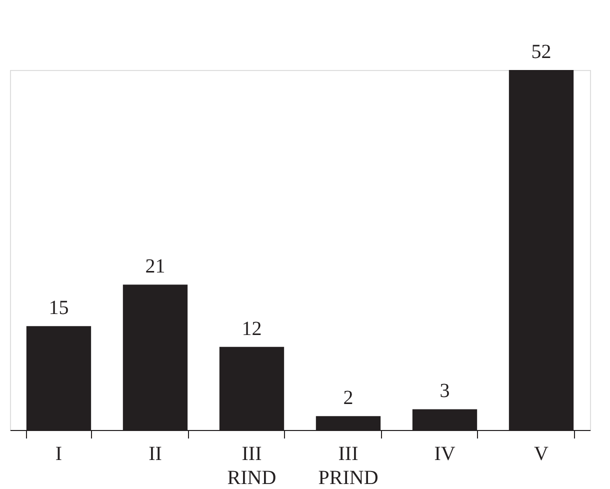 Image resolution: width=610 pixels, height=489 pixels. What do you see at coordinates (251, 466) in the screenshot?
I see `x-tick-label: III RIND` at bounding box center [251, 466].